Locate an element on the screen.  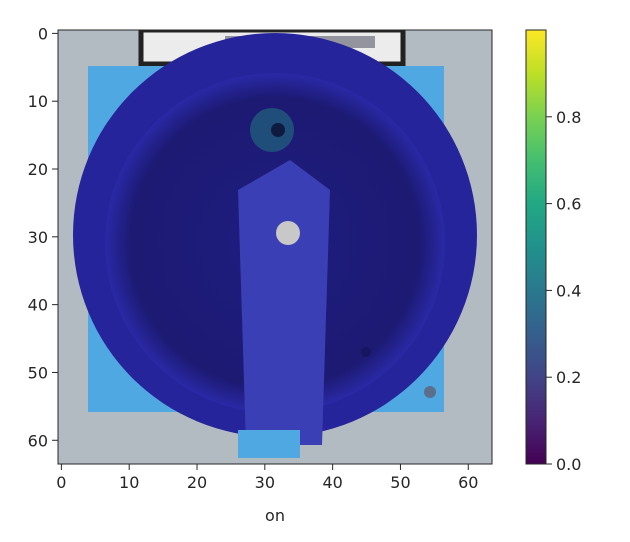
dial-detent-center is located at coordinates (278, 130).